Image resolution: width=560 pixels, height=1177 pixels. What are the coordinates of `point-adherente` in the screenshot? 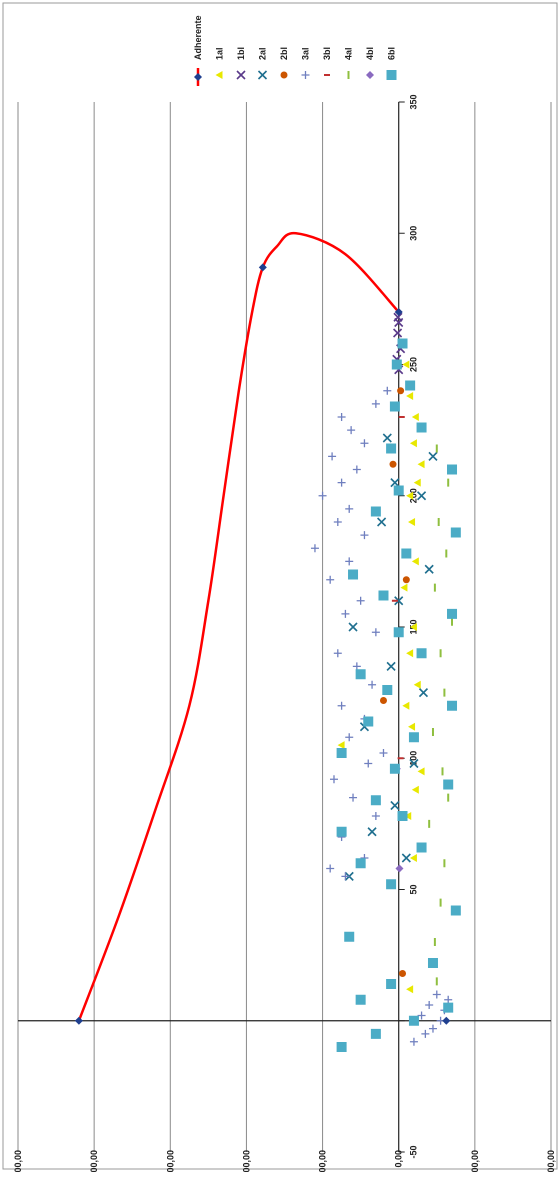 It's located at (262, 267).